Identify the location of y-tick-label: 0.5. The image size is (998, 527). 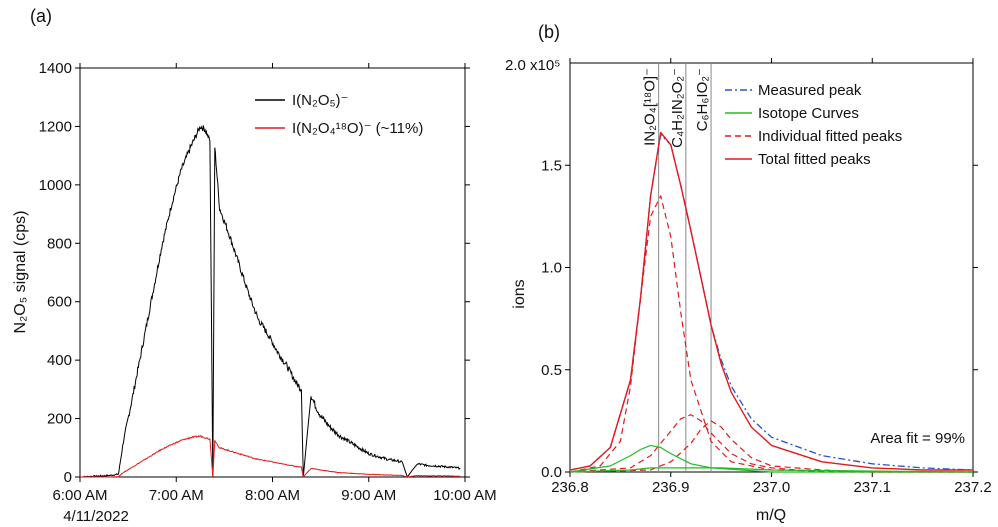
(551, 370).